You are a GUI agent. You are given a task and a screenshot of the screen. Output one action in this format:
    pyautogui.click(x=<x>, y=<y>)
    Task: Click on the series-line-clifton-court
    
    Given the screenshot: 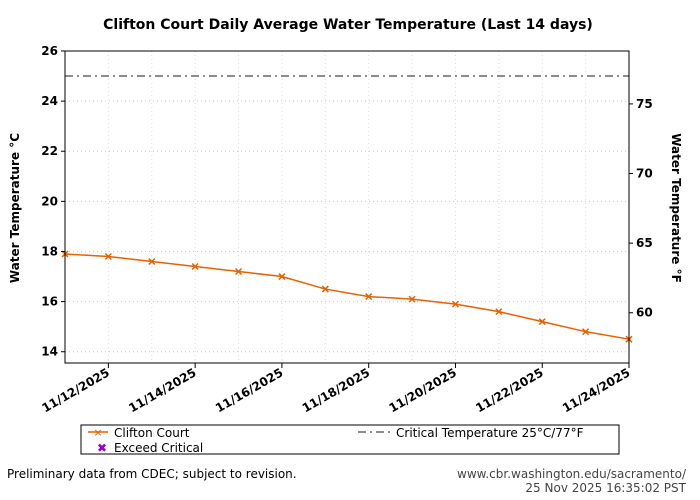 What is the action you would take?
    pyautogui.click(x=347, y=296)
    